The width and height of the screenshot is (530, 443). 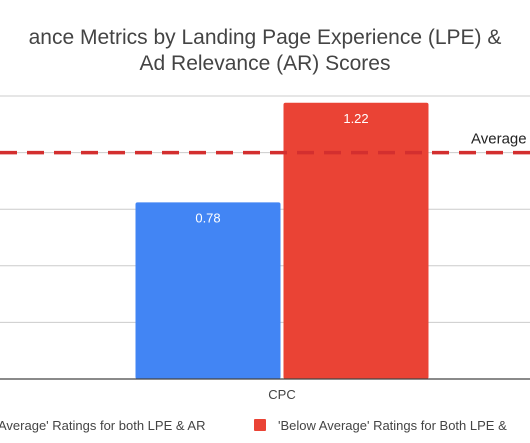 What do you see at coordinates (208, 290) in the screenshot?
I see `bar-average-cpc` at bounding box center [208, 290].